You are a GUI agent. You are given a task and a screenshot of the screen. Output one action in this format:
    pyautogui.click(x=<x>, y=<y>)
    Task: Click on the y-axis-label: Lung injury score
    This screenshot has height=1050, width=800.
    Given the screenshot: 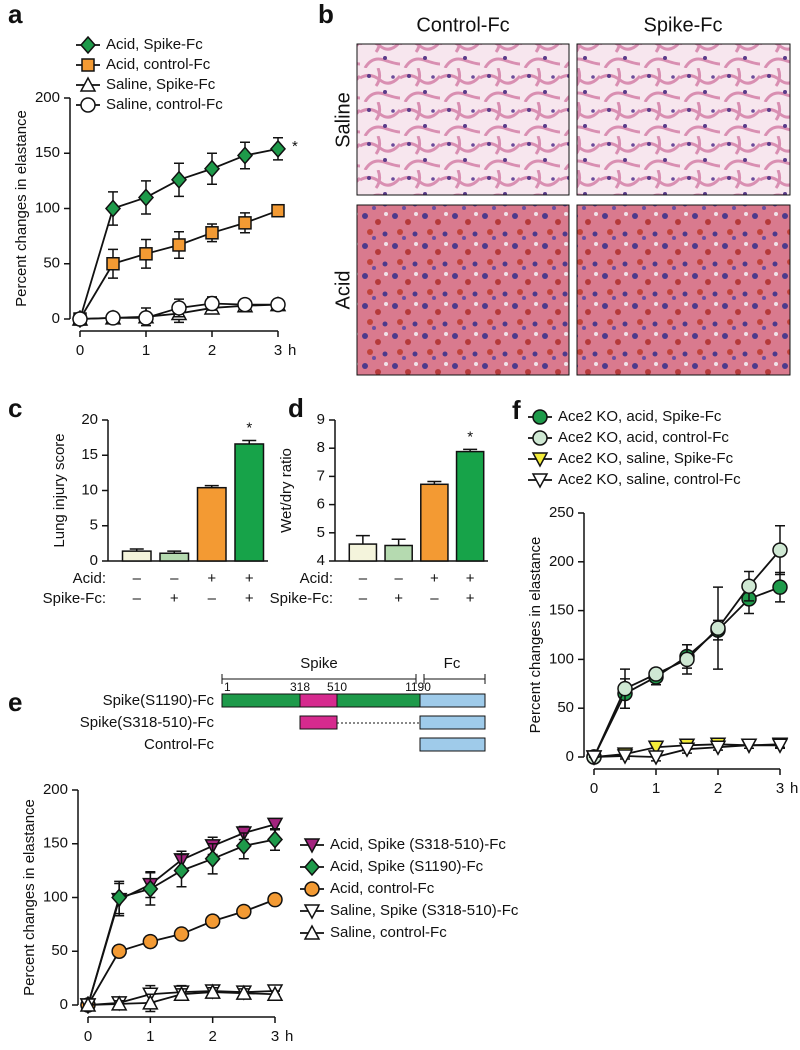 What is the action you would take?
    pyautogui.click(x=59, y=490)
    